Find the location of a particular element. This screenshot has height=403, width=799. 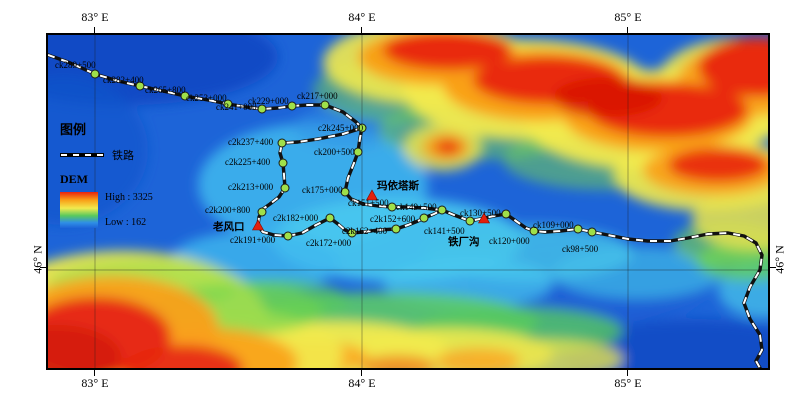

station-label: ck120+000 is located at coordinates (509, 241).